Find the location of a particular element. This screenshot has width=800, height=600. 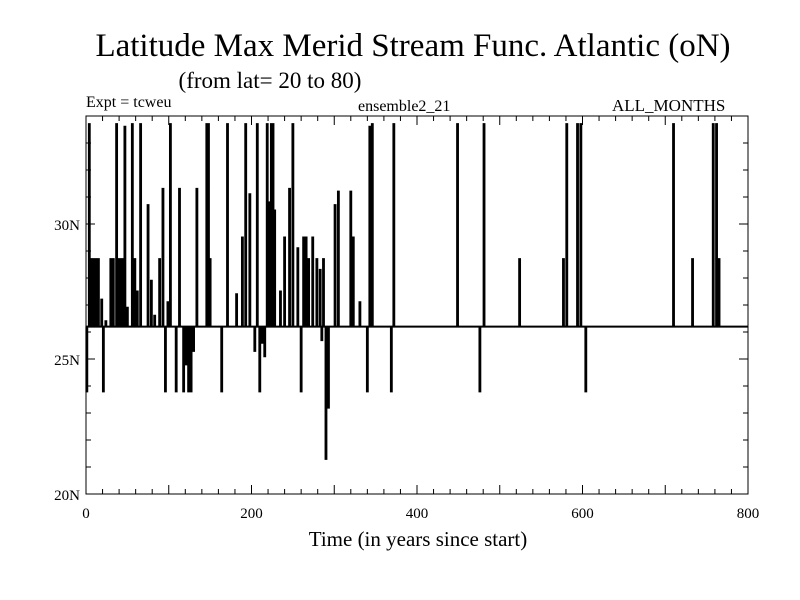

x-axis-label: Time (in years since start) is located at coordinates (418, 539).